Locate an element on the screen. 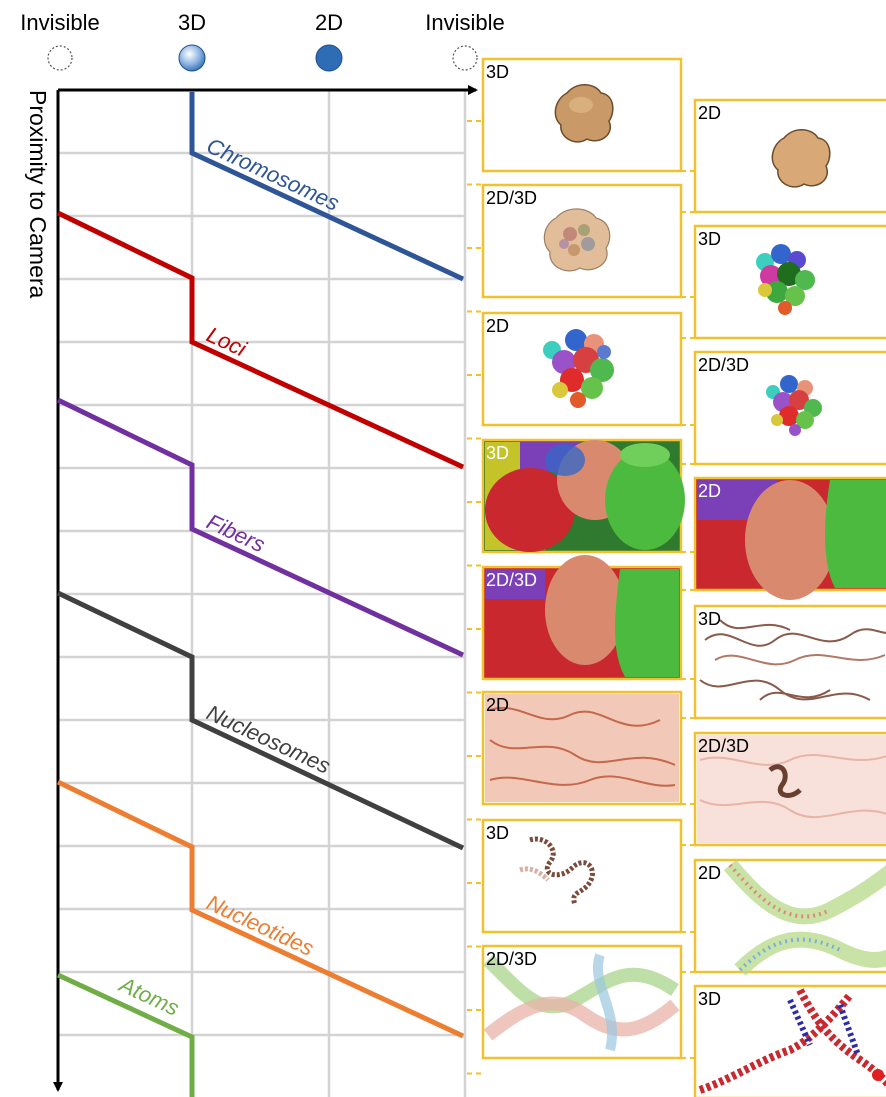  panel-2d3d-dna-helix: 2D/3D is located at coordinates (582, 1002).